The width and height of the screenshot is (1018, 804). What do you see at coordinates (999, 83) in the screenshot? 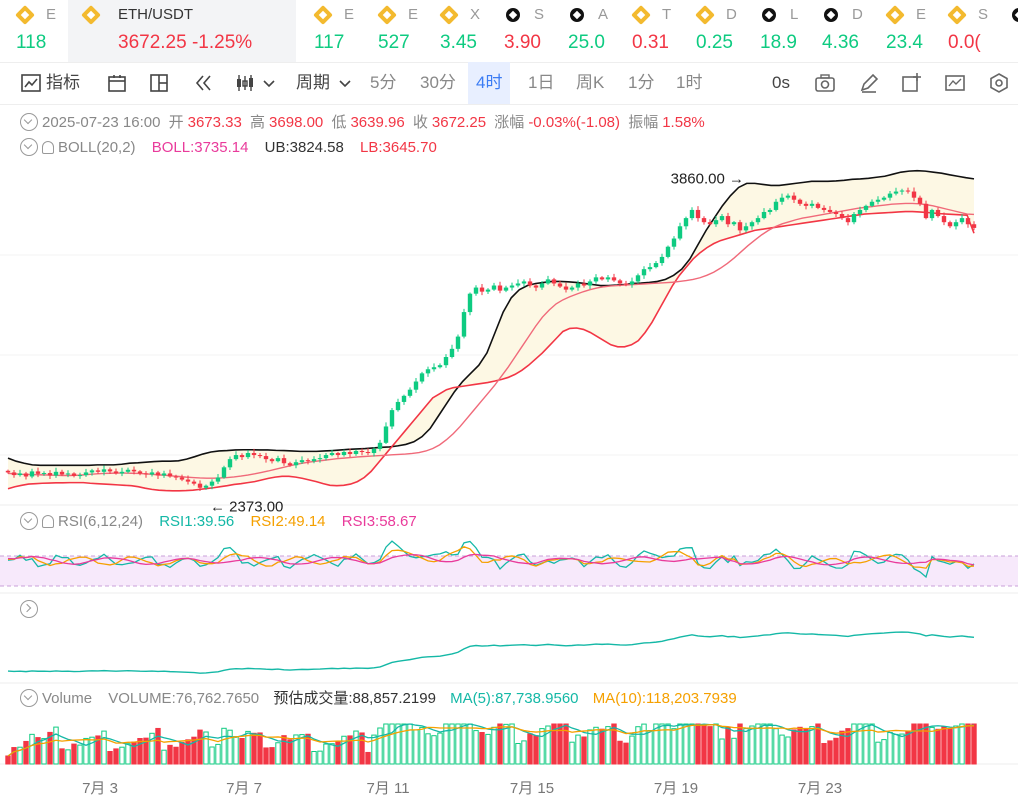
I see `settings-icon` at bounding box center [999, 83].